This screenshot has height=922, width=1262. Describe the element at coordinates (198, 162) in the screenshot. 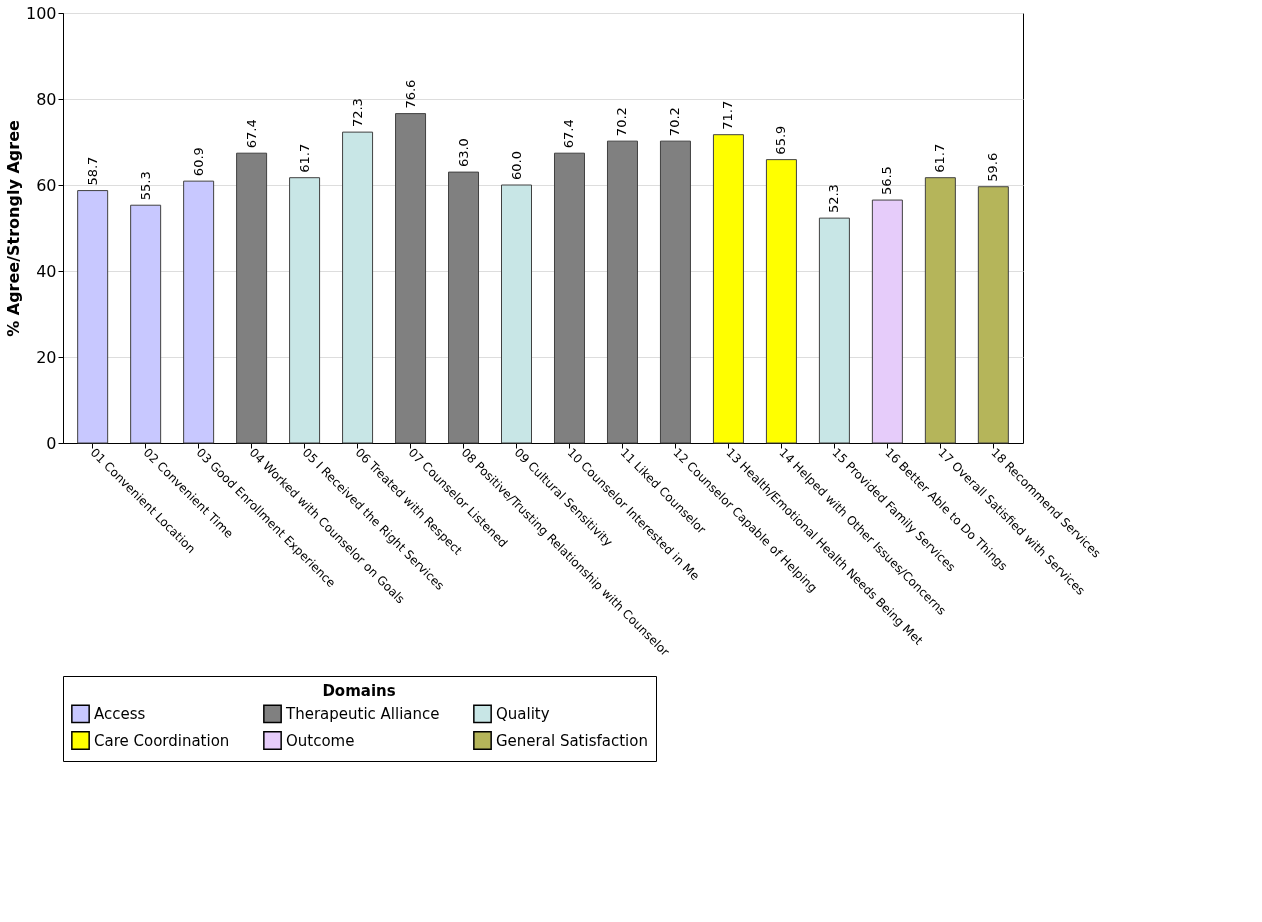

I see `data-label: 60.9` at that location.